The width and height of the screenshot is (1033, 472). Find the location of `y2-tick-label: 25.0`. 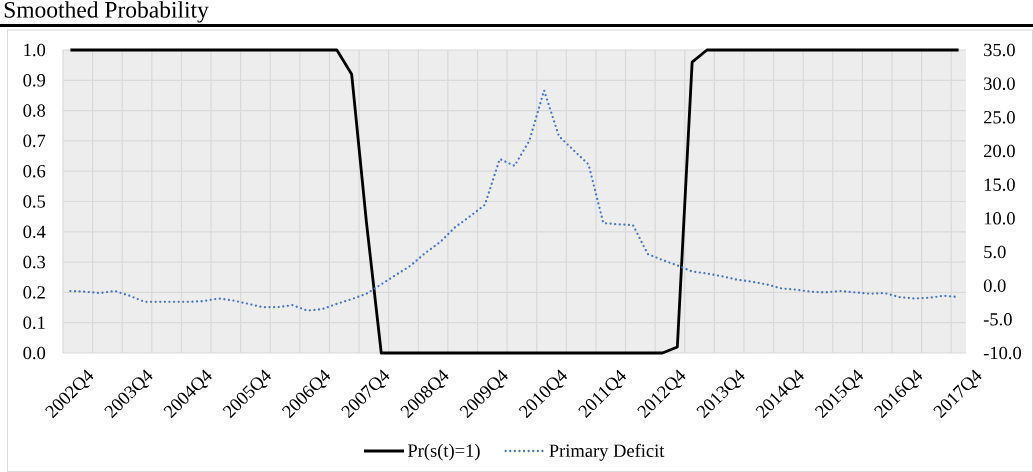

y2-tick-label: 25.0 is located at coordinates (999, 117).